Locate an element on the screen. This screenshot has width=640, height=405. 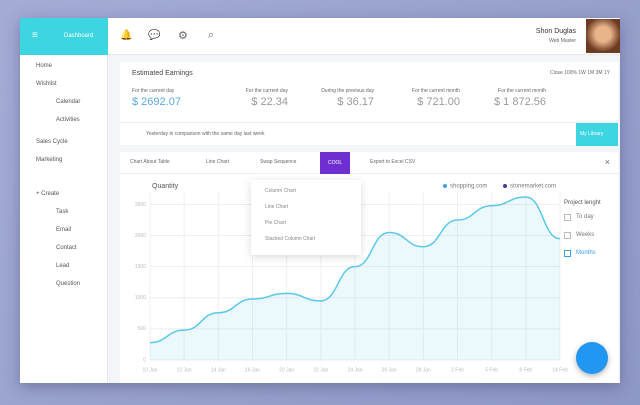
logo-text: Dashboard is located at coordinates (79, 36).